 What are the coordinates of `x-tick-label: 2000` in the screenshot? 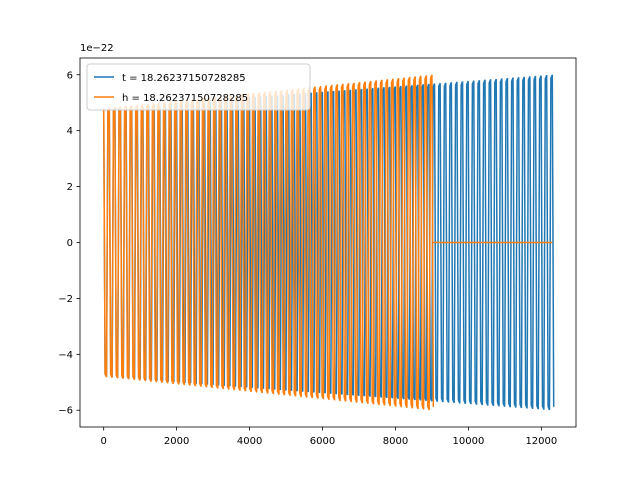 It's located at (176, 441).